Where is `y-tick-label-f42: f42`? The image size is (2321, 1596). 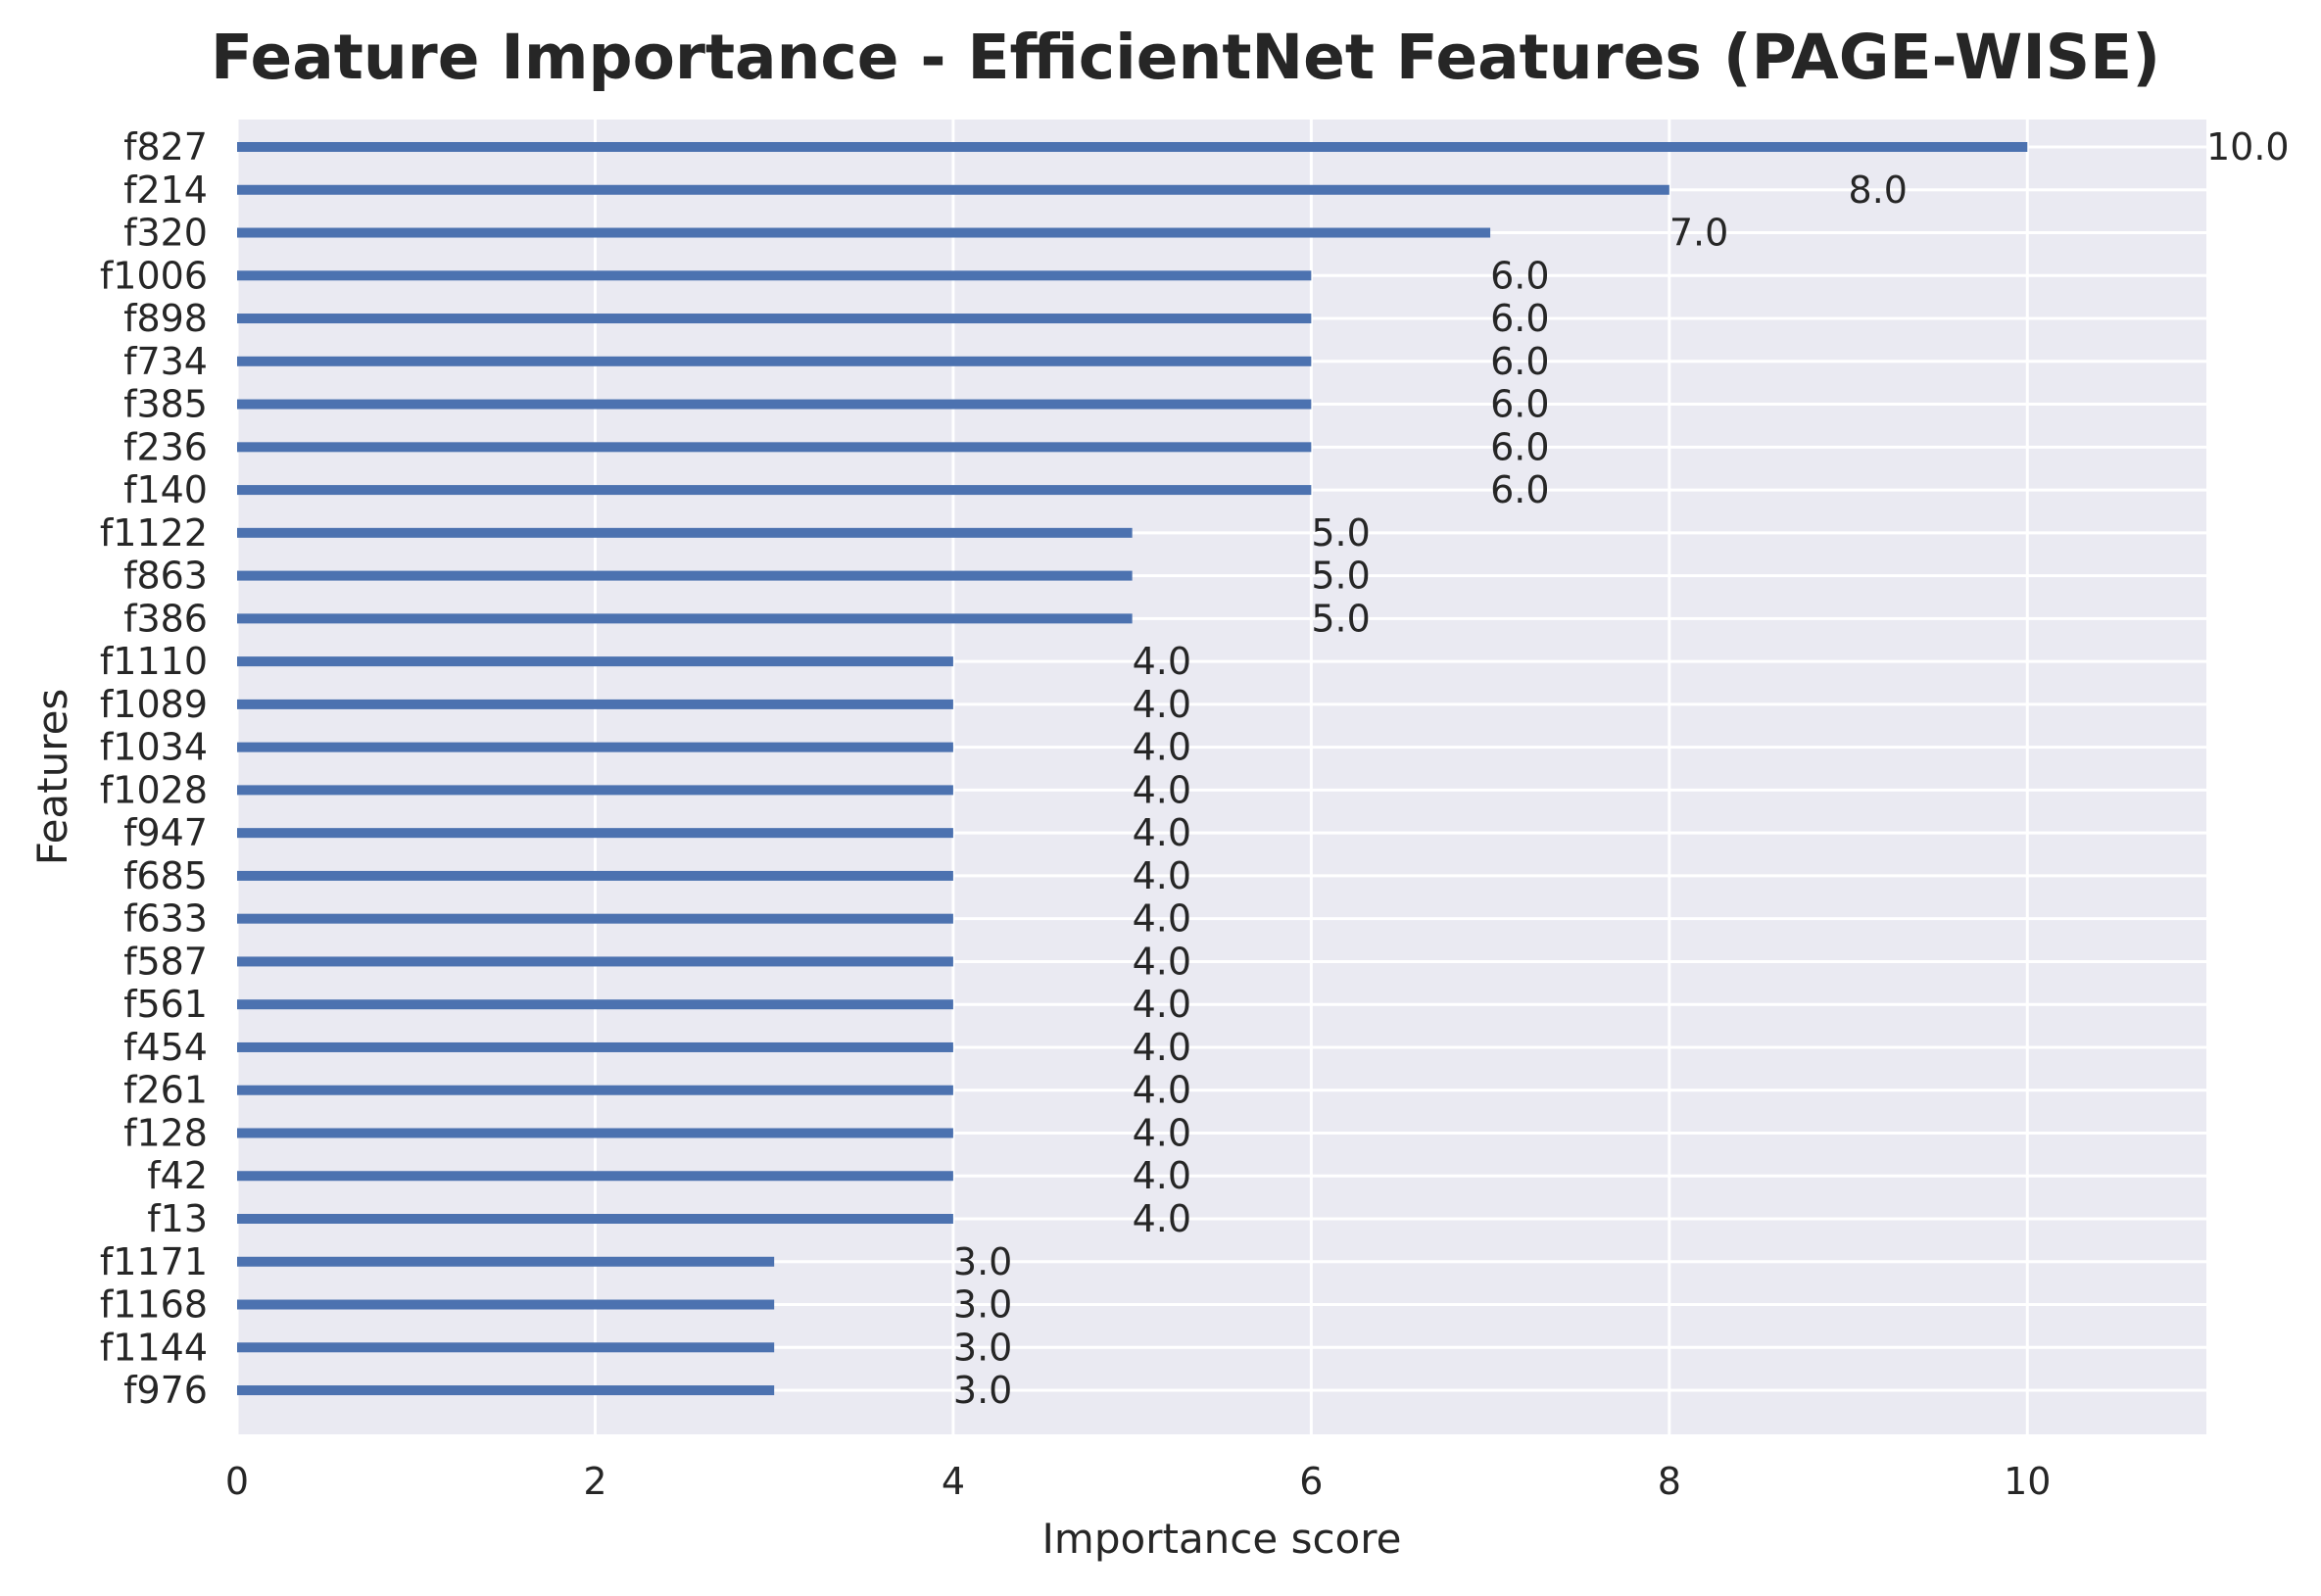
y-tick-label-f42: f42 is located at coordinates (177, 1175).